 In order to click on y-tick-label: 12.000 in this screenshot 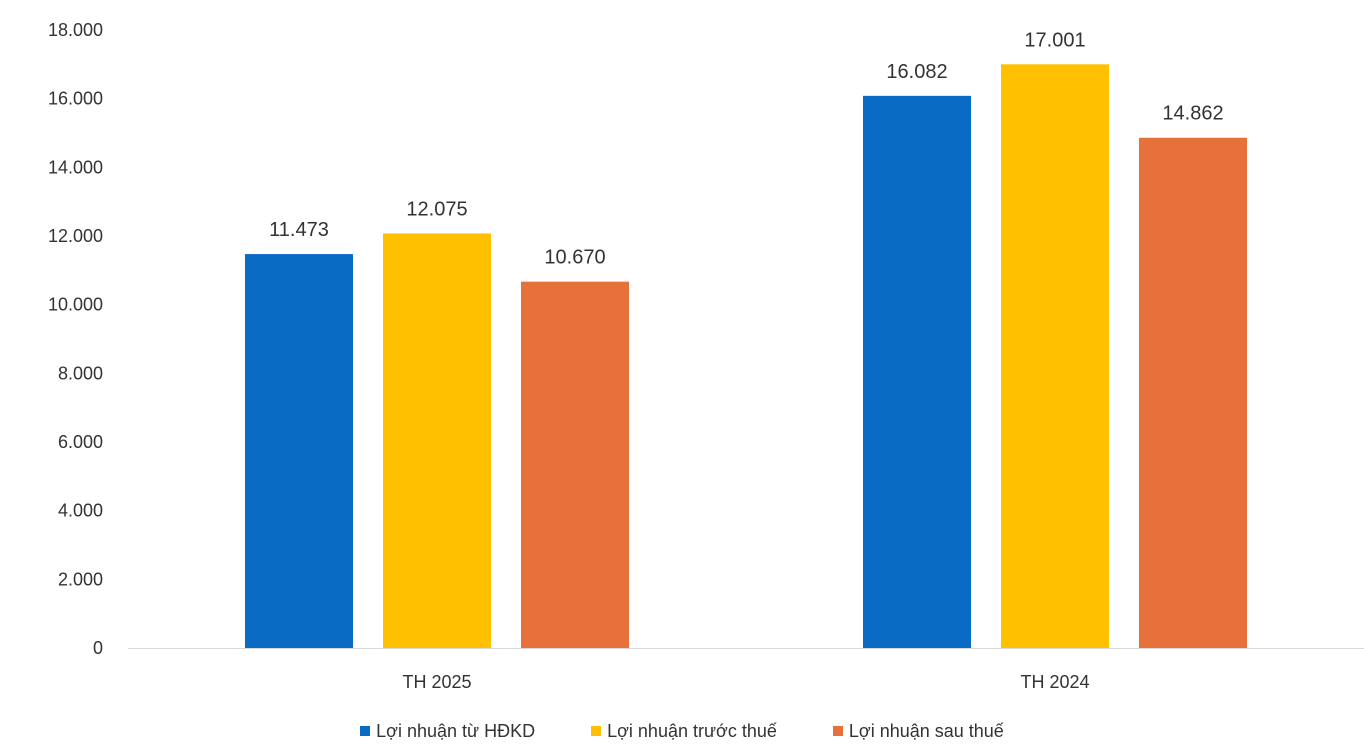, I will do `click(75, 236)`.